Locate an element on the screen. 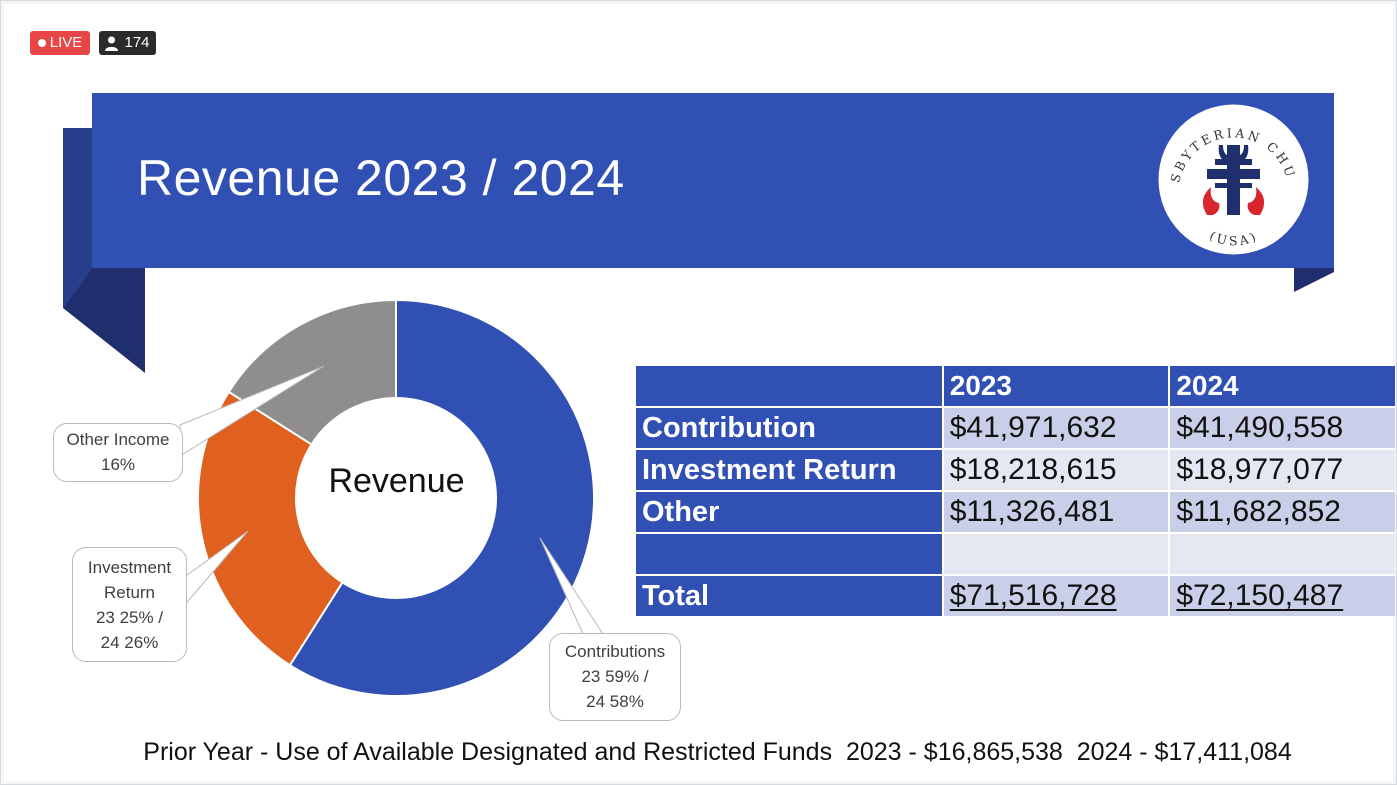 The width and height of the screenshot is (1397, 785). cell-contribution-2024: $41,490,558 is located at coordinates (1282, 428).